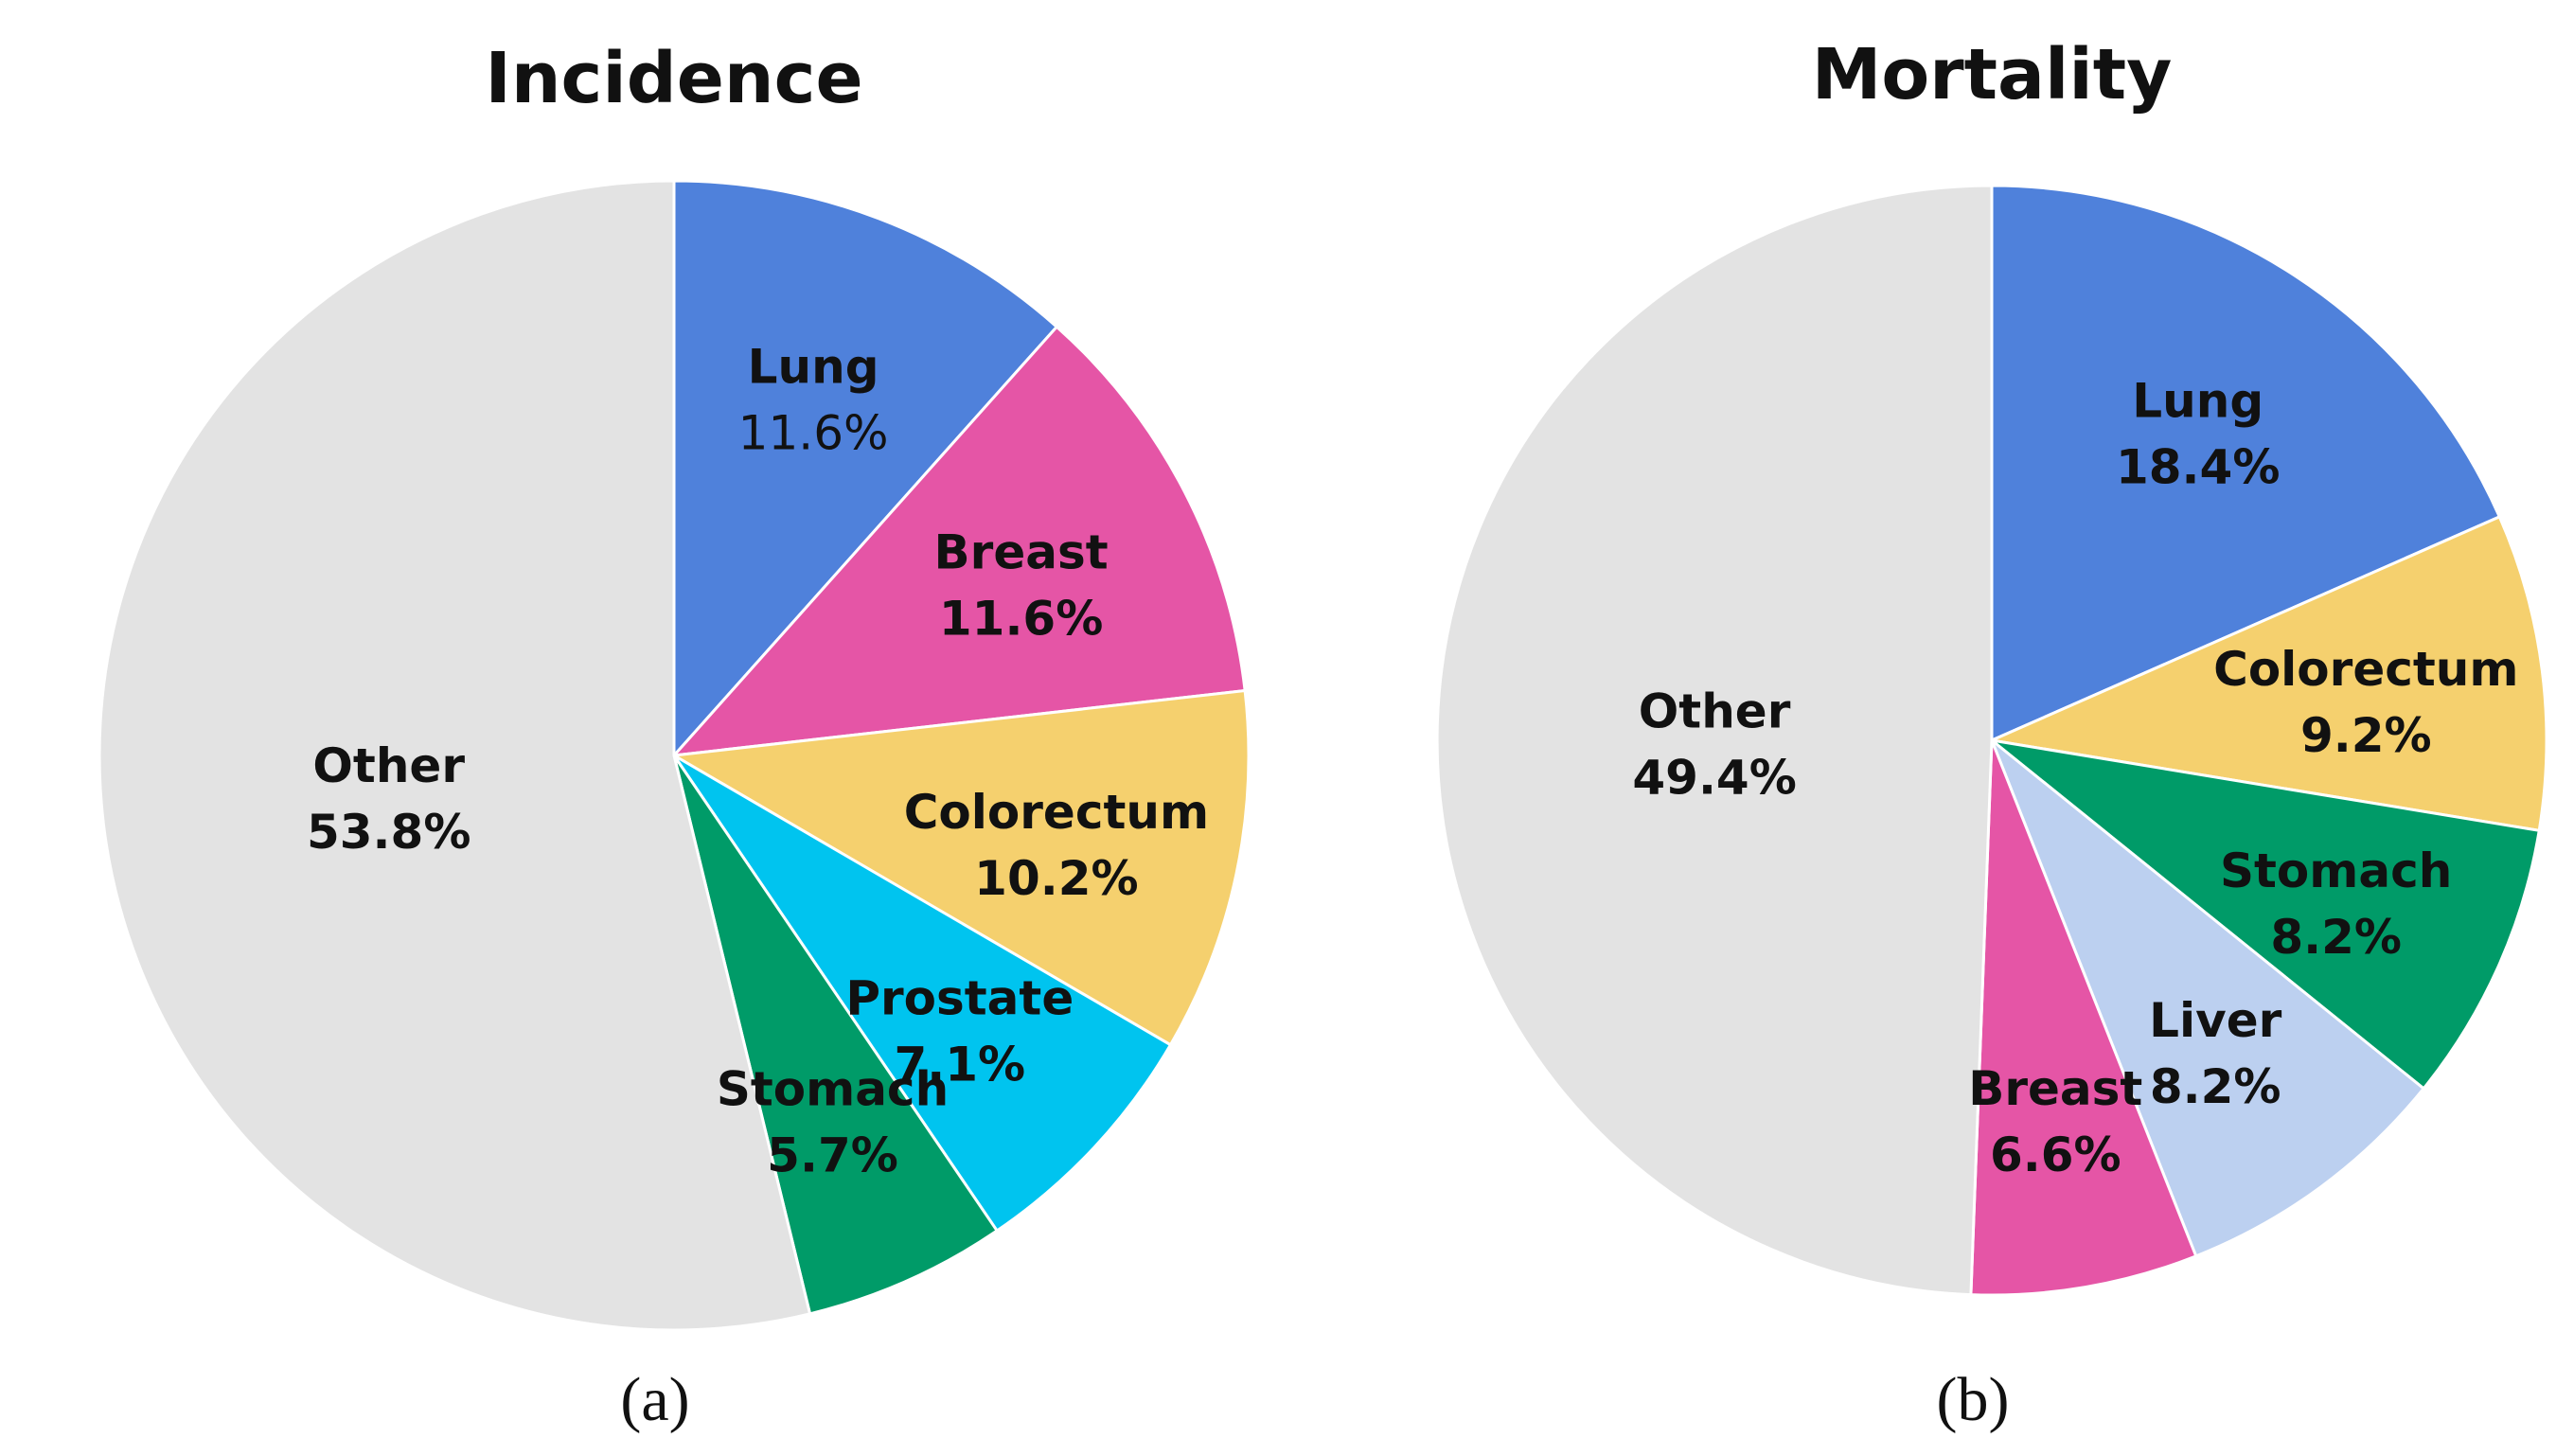 Image resolution: width=2574 pixels, height=1456 pixels. I want to click on mortality-value-lung: 18.4%, so click(2198, 466).